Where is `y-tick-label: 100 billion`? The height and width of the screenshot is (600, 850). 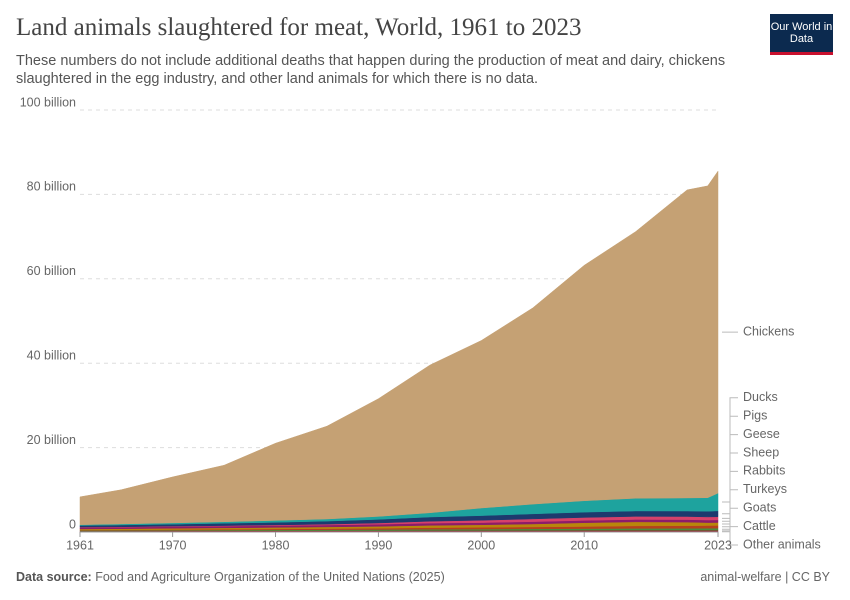
y-tick-label: 100 billion is located at coordinates (48, 102).